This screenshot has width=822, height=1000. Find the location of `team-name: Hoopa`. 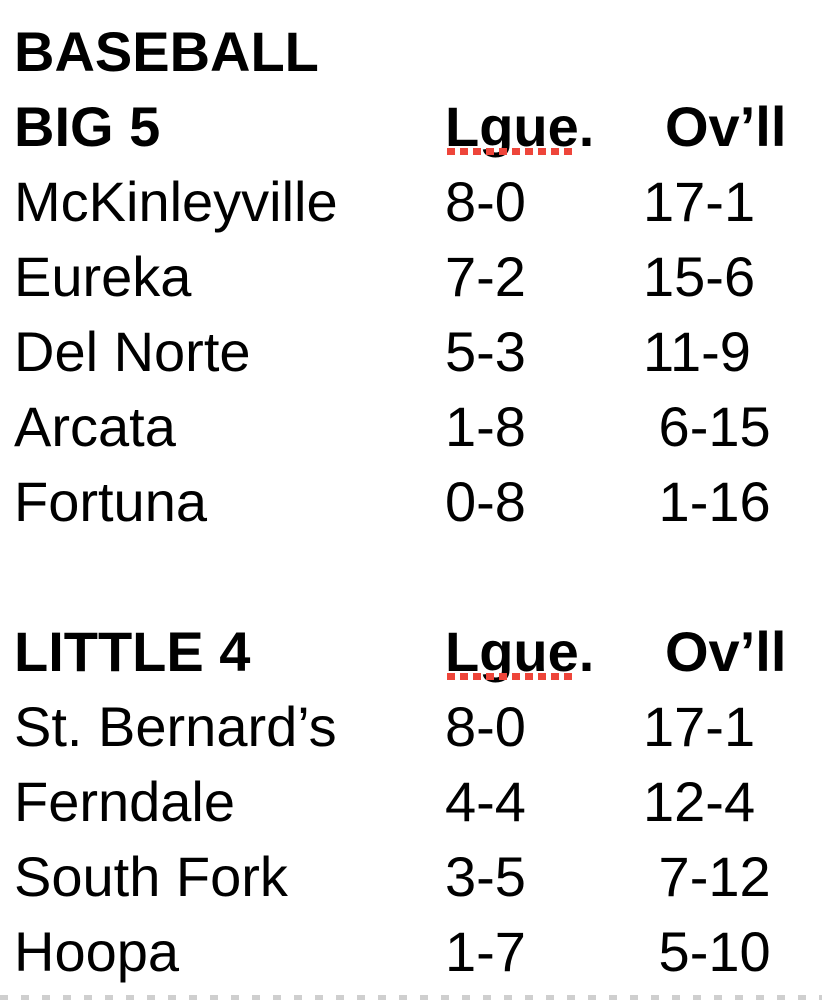

team-name: Hoopa is located at coordinates (97, 951).